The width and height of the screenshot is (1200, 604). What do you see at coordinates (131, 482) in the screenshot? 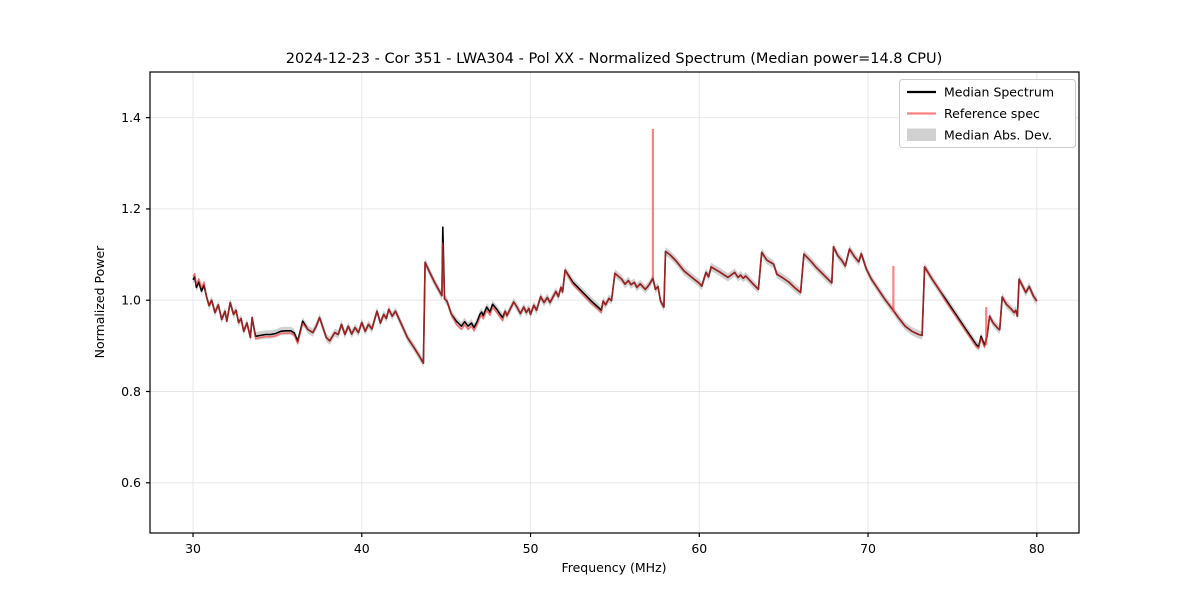
I see `y-tick-label: 0.6` at bounding box center [131, 482].